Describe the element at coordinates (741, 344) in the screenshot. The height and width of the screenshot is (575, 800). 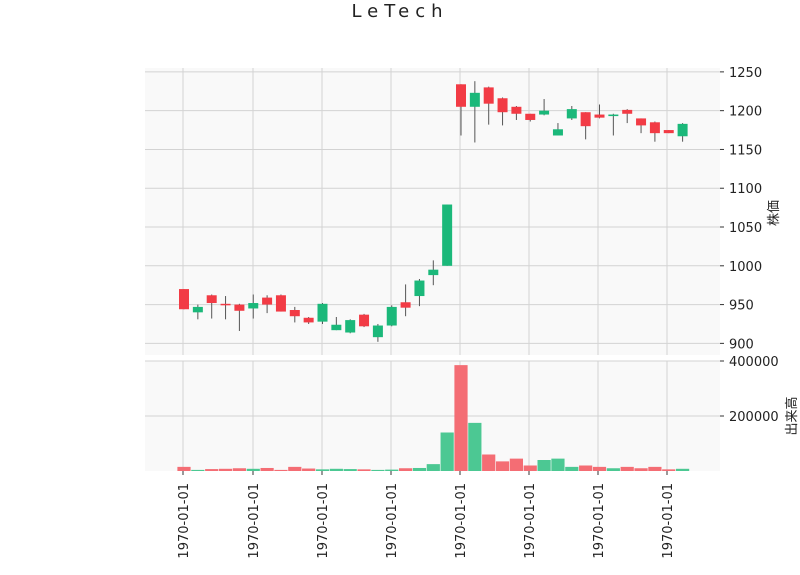
I see `price-tick-label: 900` at that location.